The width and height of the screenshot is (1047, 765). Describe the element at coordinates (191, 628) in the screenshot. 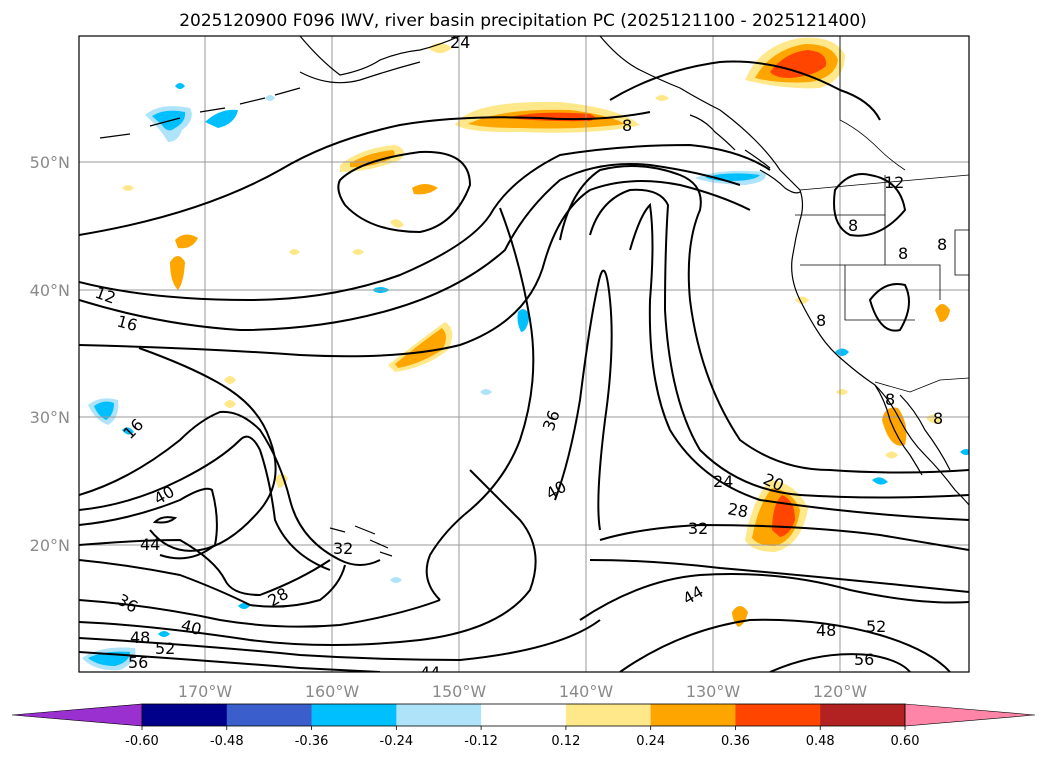

I see `contour-label: 40` at that location.